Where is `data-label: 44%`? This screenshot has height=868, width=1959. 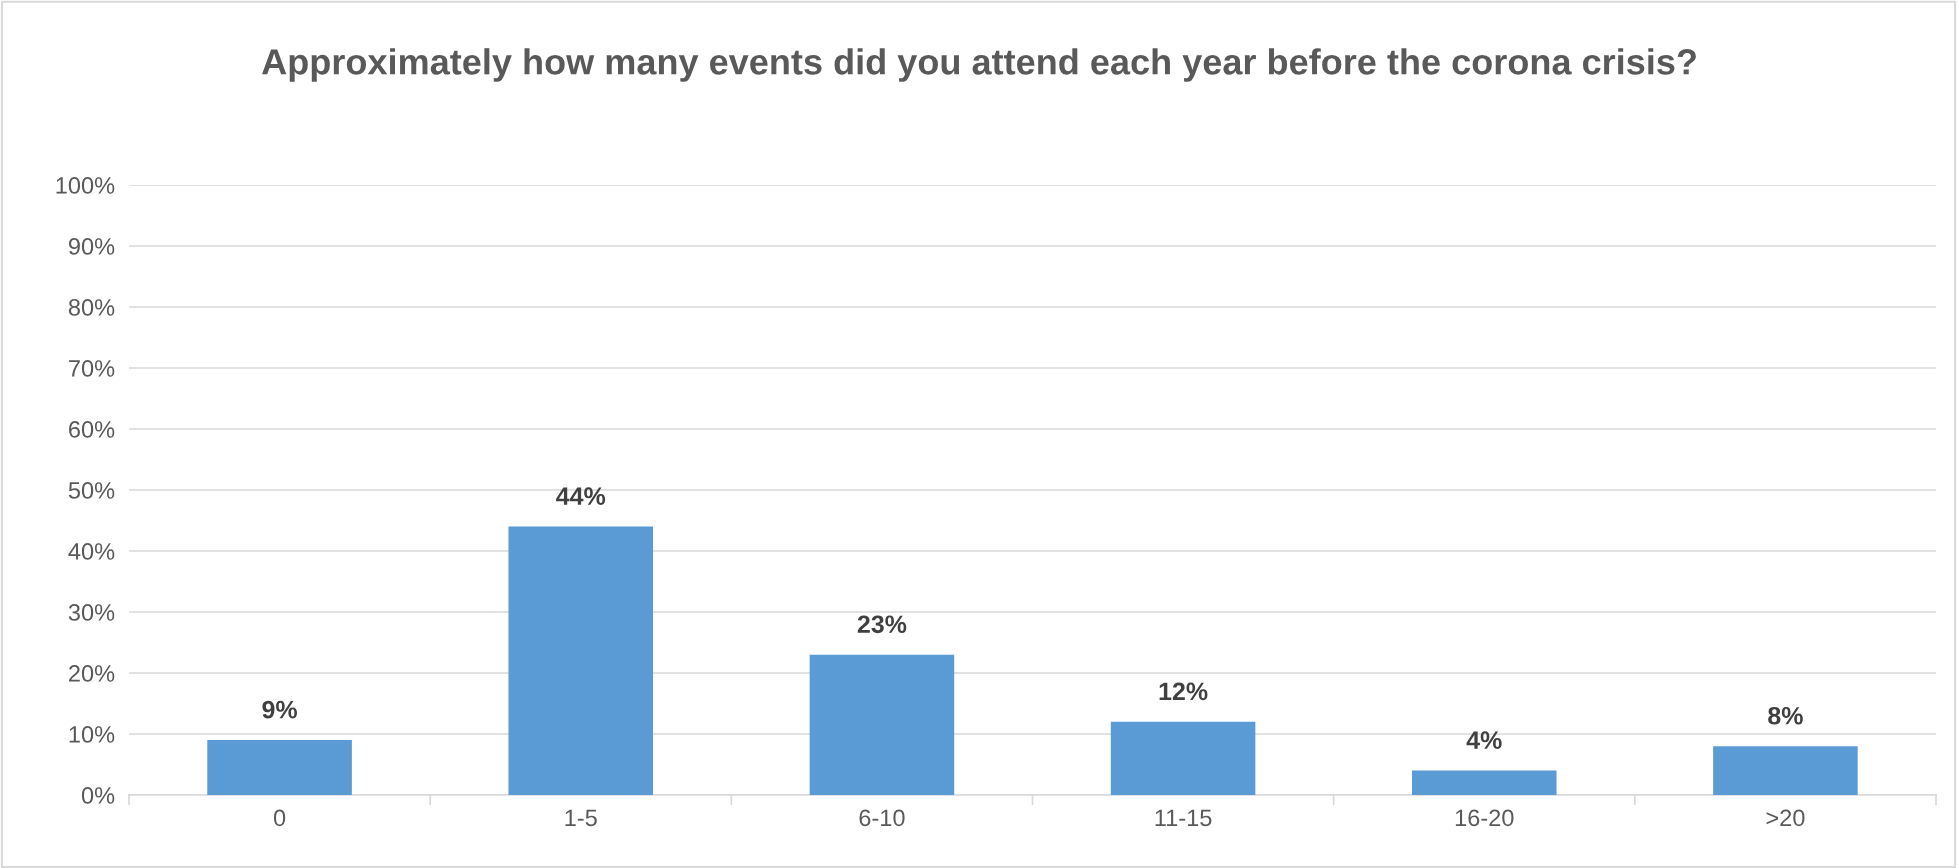
data-label: 44% is located at coordinates (581, 496).